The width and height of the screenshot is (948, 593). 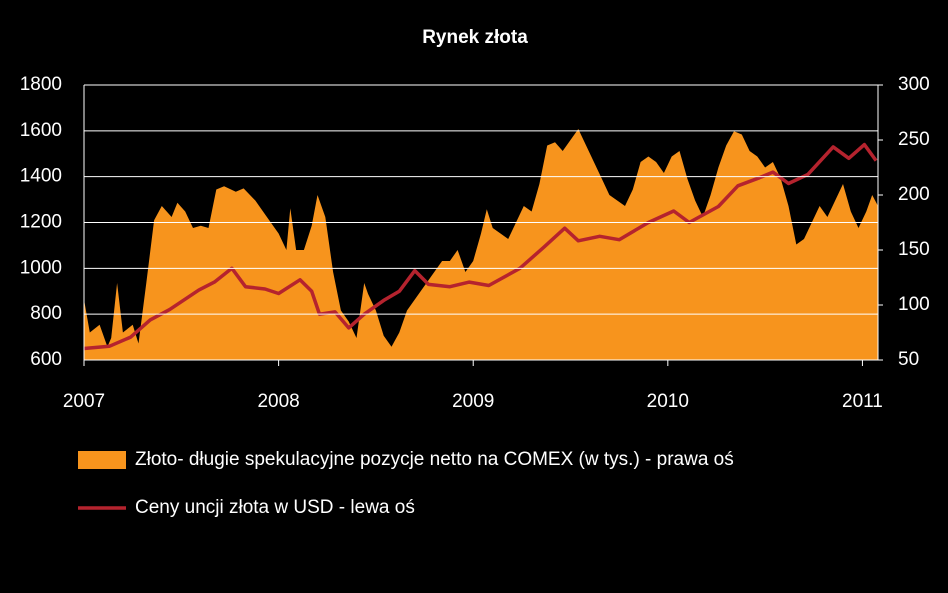 What do you see at coordinates (278, 401) in the screenshot?
I see `x-tick-label: 2008` at bounding box center [278, 401].